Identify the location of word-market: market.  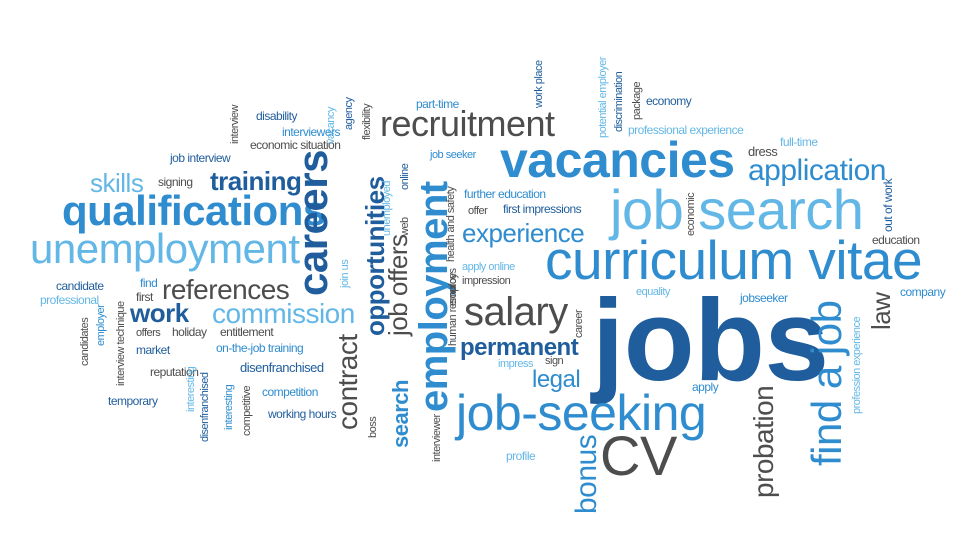
(153, 350).